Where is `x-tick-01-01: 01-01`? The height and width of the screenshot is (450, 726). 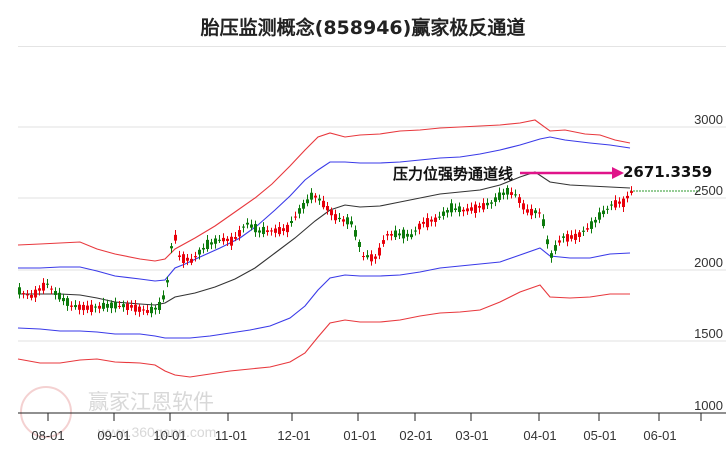
x-tick-01-01: 01-01 is located at coordinates (360, 435).